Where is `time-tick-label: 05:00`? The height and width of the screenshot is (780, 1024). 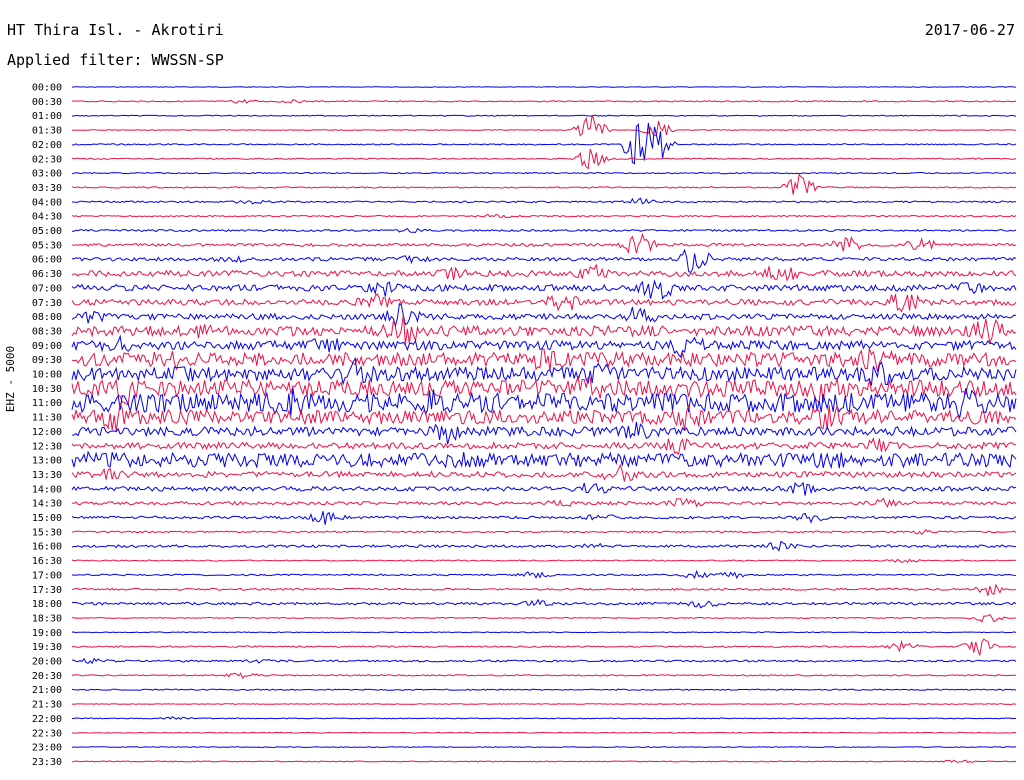 time-tick-label: 05:00 is located at coordinates (47, 231).